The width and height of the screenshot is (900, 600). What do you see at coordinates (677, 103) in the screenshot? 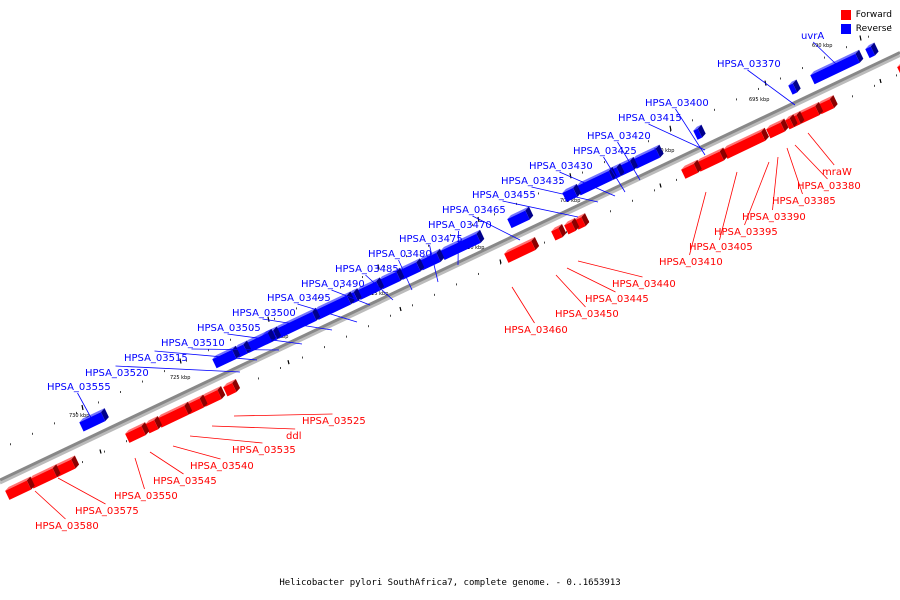
I see `reverse-gene-label: HPSA_03400` at bounding box center [677, 103].